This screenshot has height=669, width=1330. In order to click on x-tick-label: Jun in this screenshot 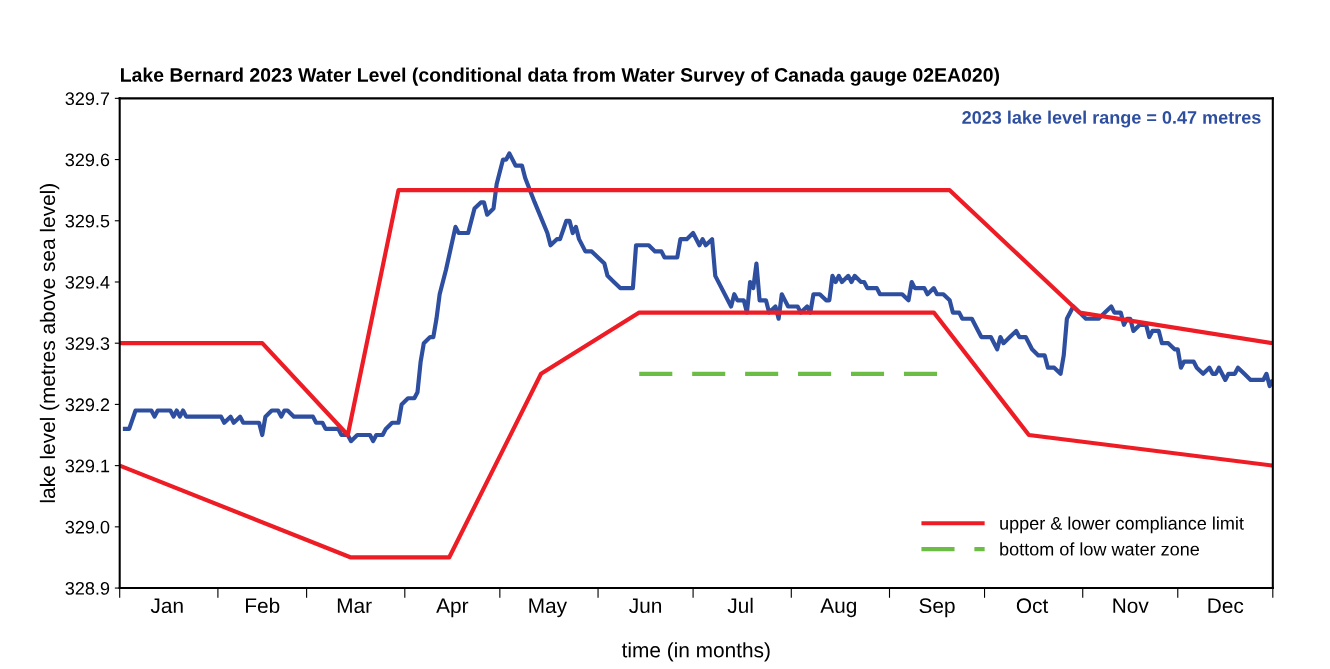, I will do `click(645, 606)`.